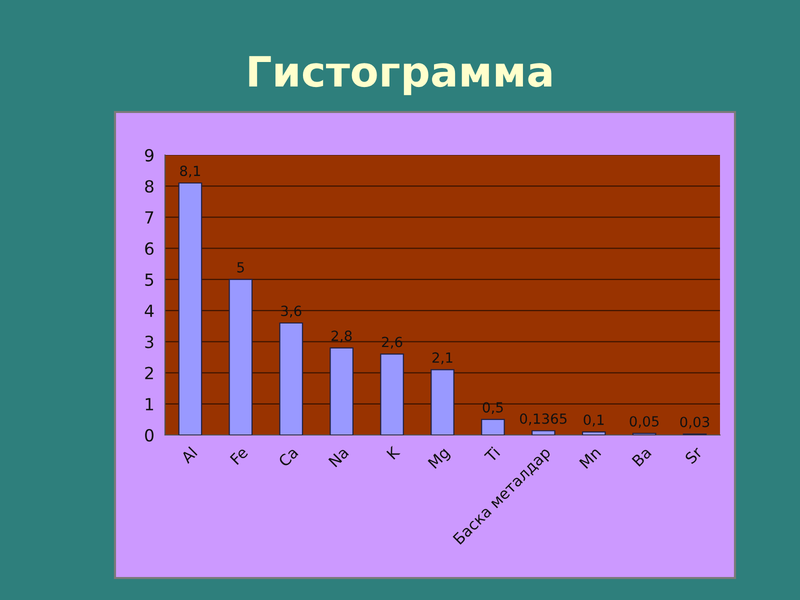  What do you see at coordinates (149, 186) in the screenshot?
I see `y-tick-label: 8` at bounding box center [149, 186].